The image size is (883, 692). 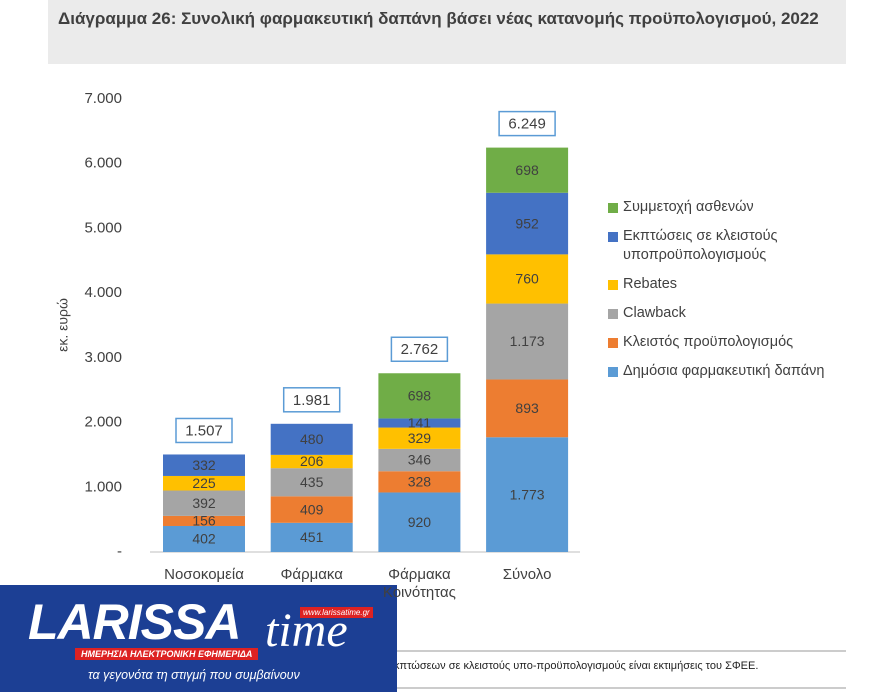 What do you see at coordinates (167, 654) in the screenshot?
I see `logo-tagline: ΗΜΕΡΗΣΙΑ ΗΛΕΚΤΡΟΝΙΚΗ ΕΦΗΜΕΡΙΔΑ` at bounding box center [167, 654].